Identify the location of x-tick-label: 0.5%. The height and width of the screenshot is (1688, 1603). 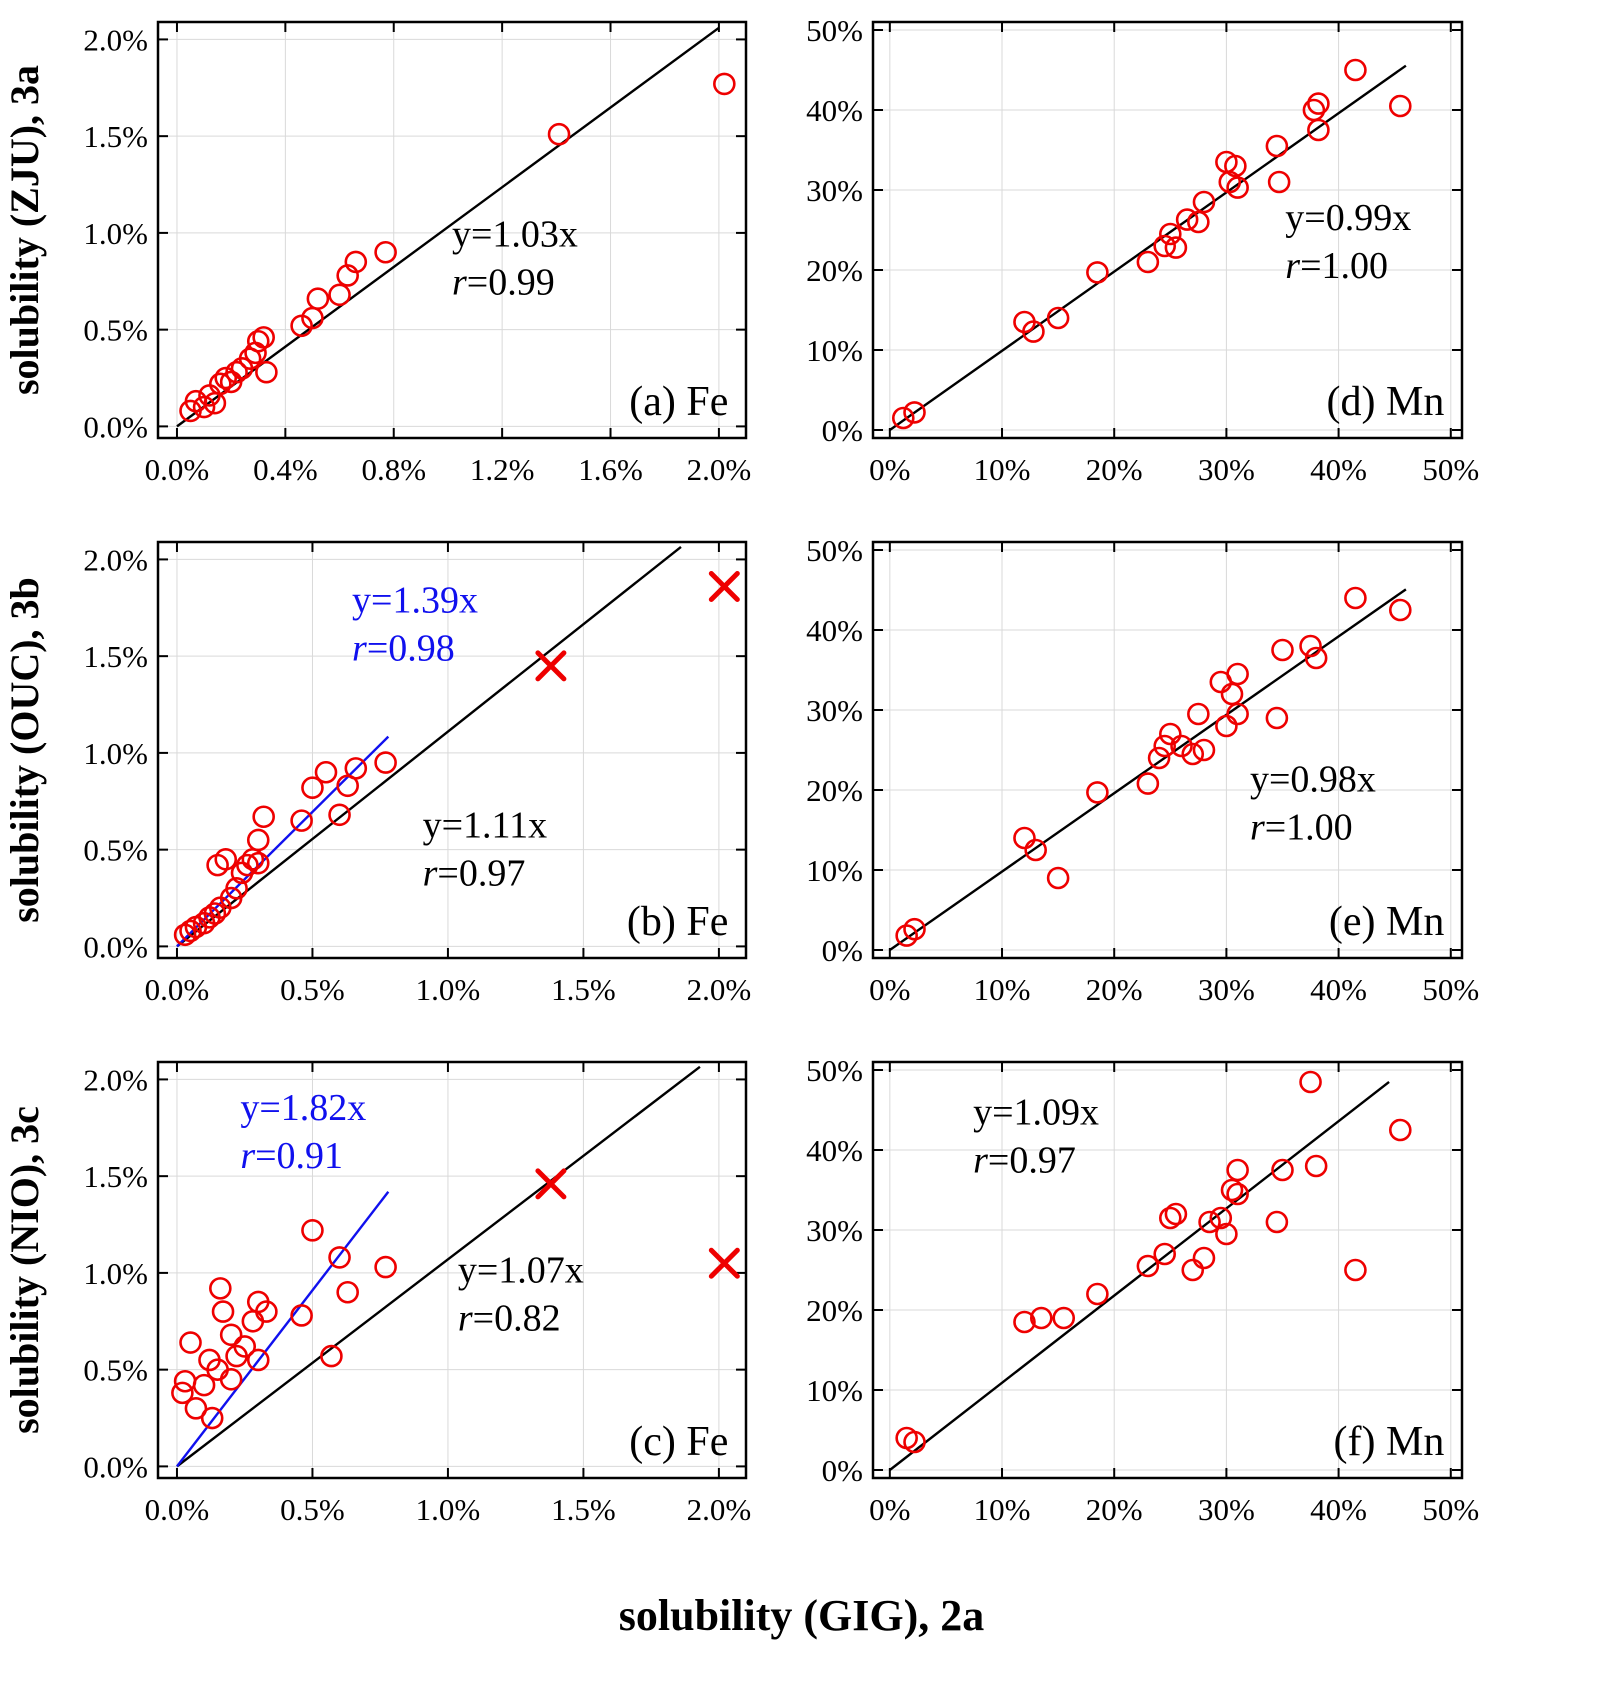
(312, 1509).